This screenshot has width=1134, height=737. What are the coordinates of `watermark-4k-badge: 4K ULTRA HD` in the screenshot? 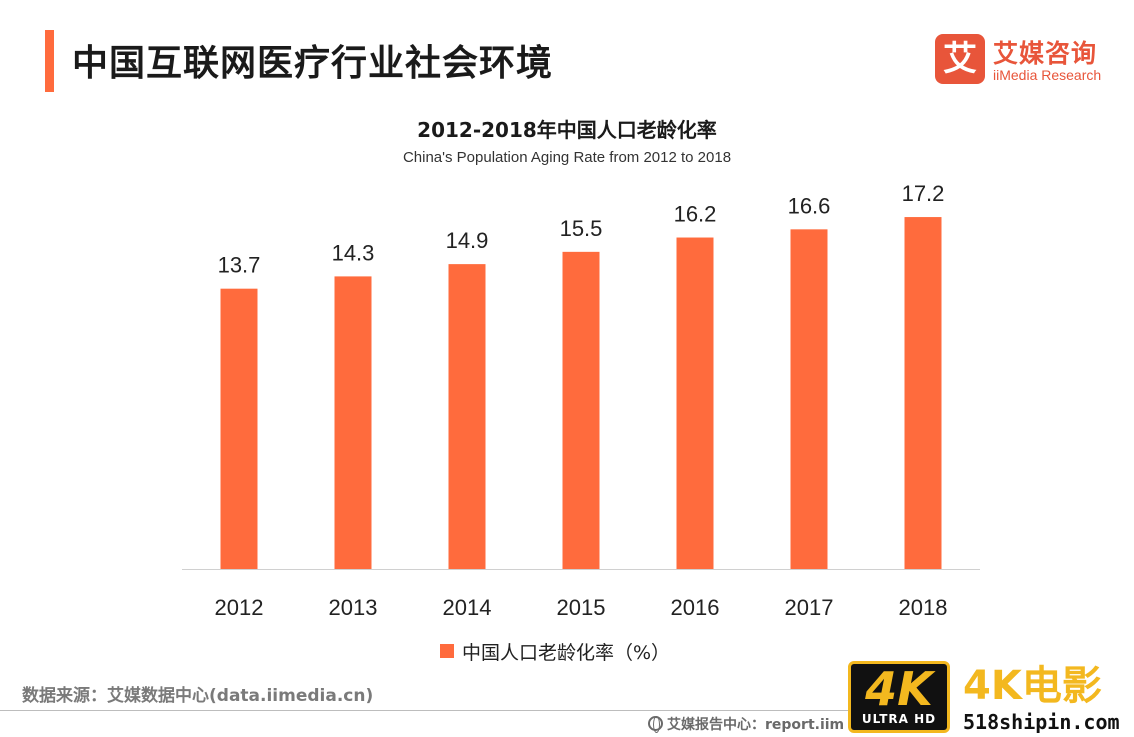 It's located at (899, 697).